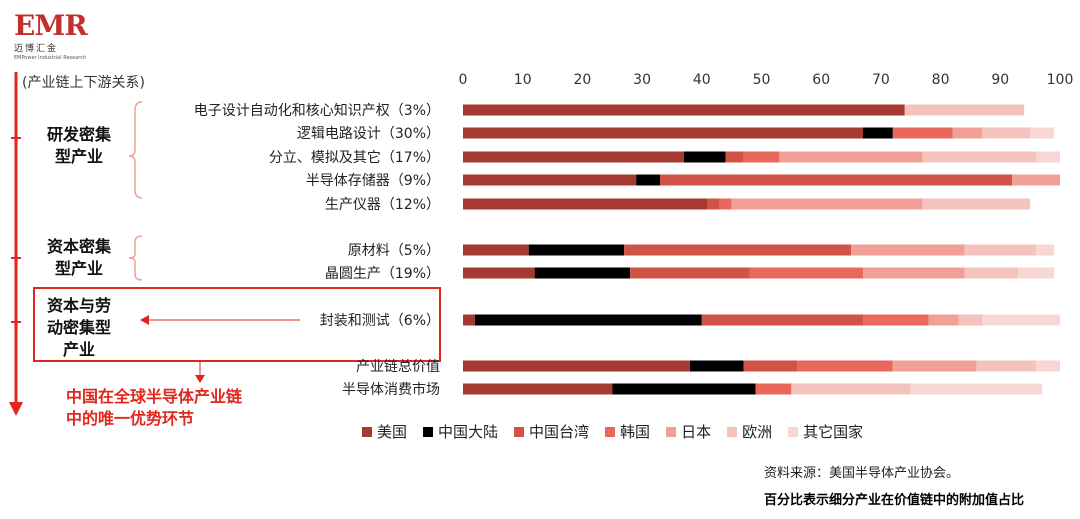 The image size is (1080, 519). I want to click on group-label-rd-l1: 研发密集, so click(78, 134).